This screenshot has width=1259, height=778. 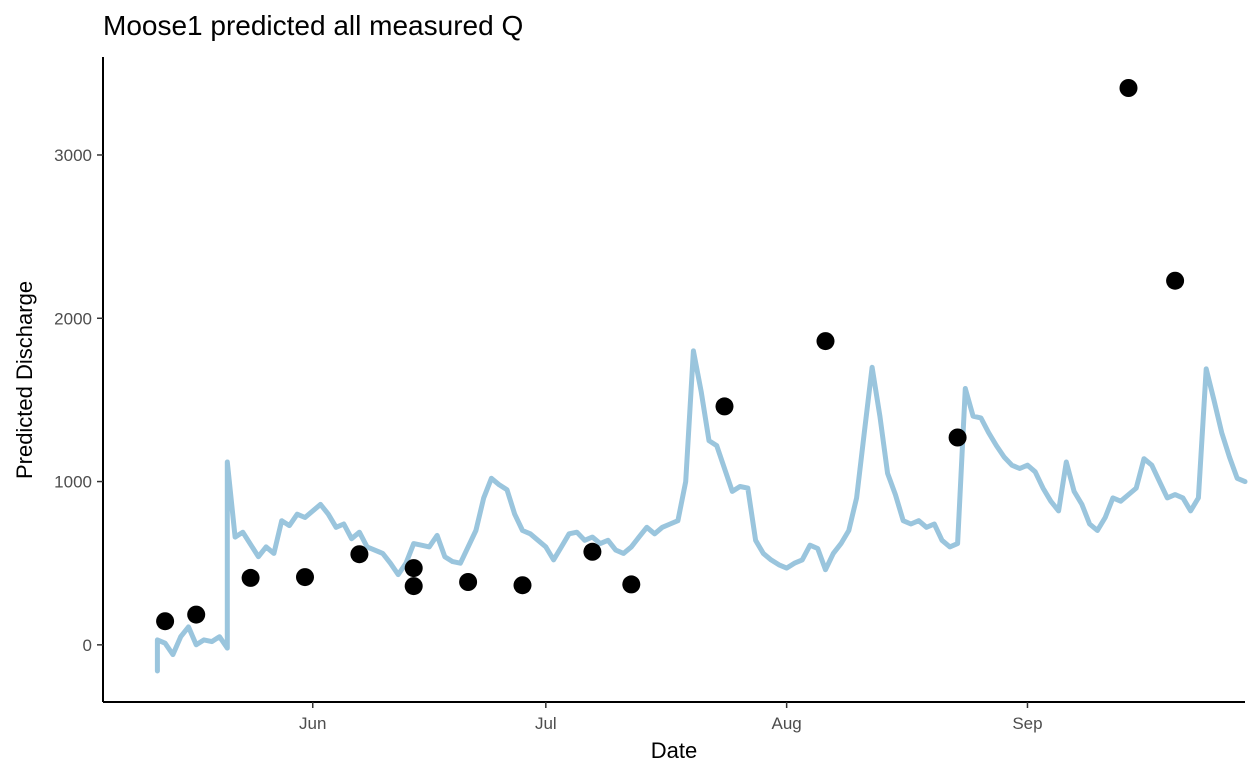 I want to click on x-tick-label: Aug, so click(x=787, y=723).